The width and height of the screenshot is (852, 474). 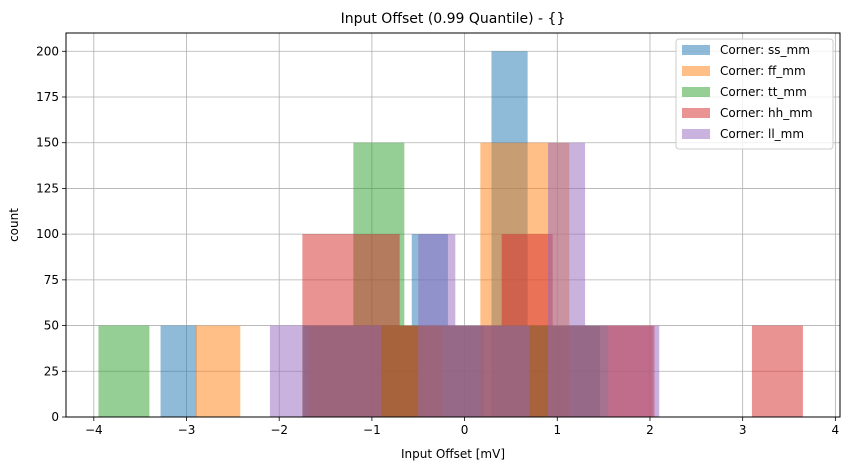 I want to click on y-tick-label: 150, so click(x=47, y=143).